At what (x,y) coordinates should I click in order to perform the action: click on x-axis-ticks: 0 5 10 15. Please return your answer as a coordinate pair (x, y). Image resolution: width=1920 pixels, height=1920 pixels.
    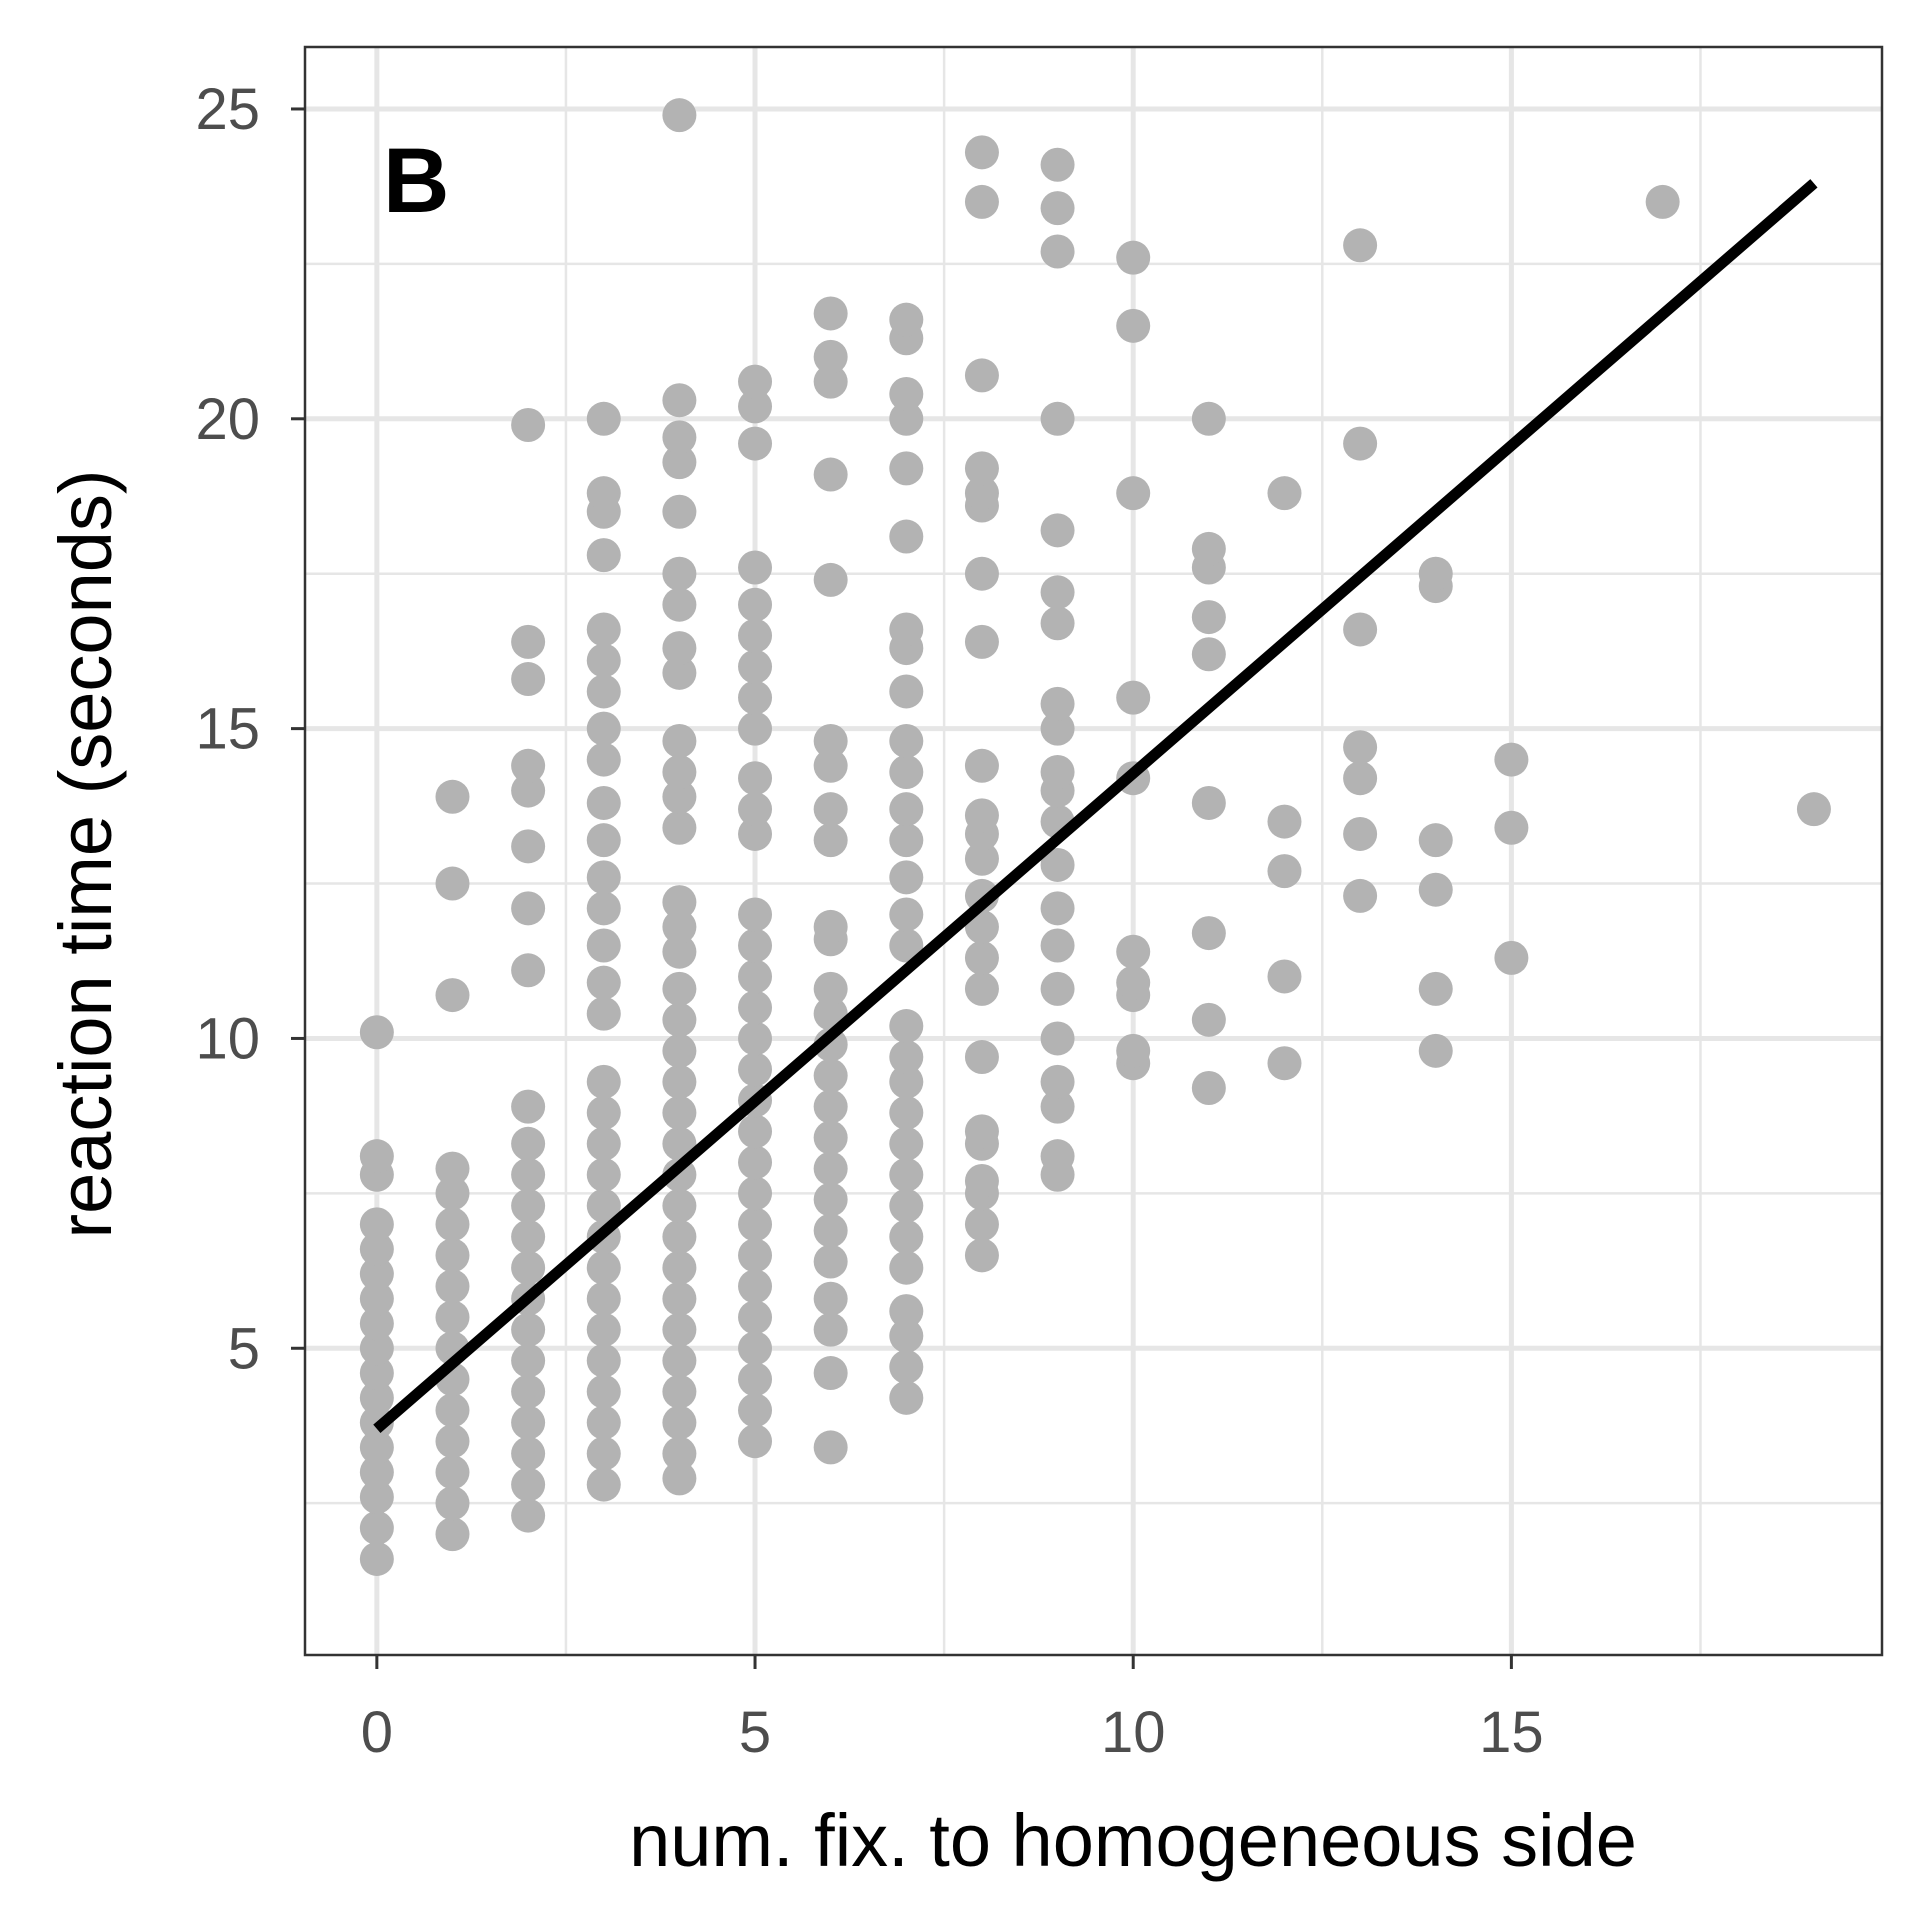
    Looking at the image, I should click on (952, 1710).